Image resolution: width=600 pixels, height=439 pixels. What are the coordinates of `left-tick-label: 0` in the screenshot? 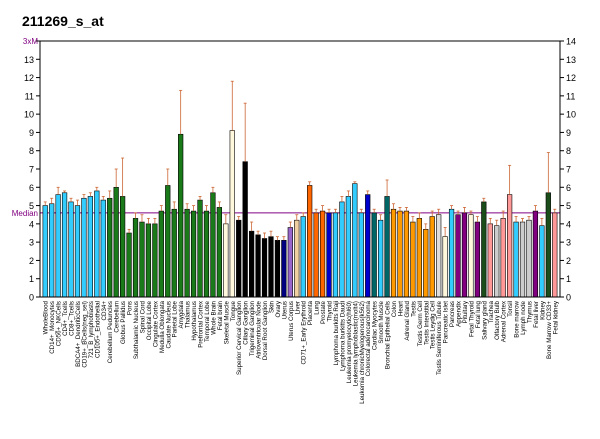 It's located at (31, 298).